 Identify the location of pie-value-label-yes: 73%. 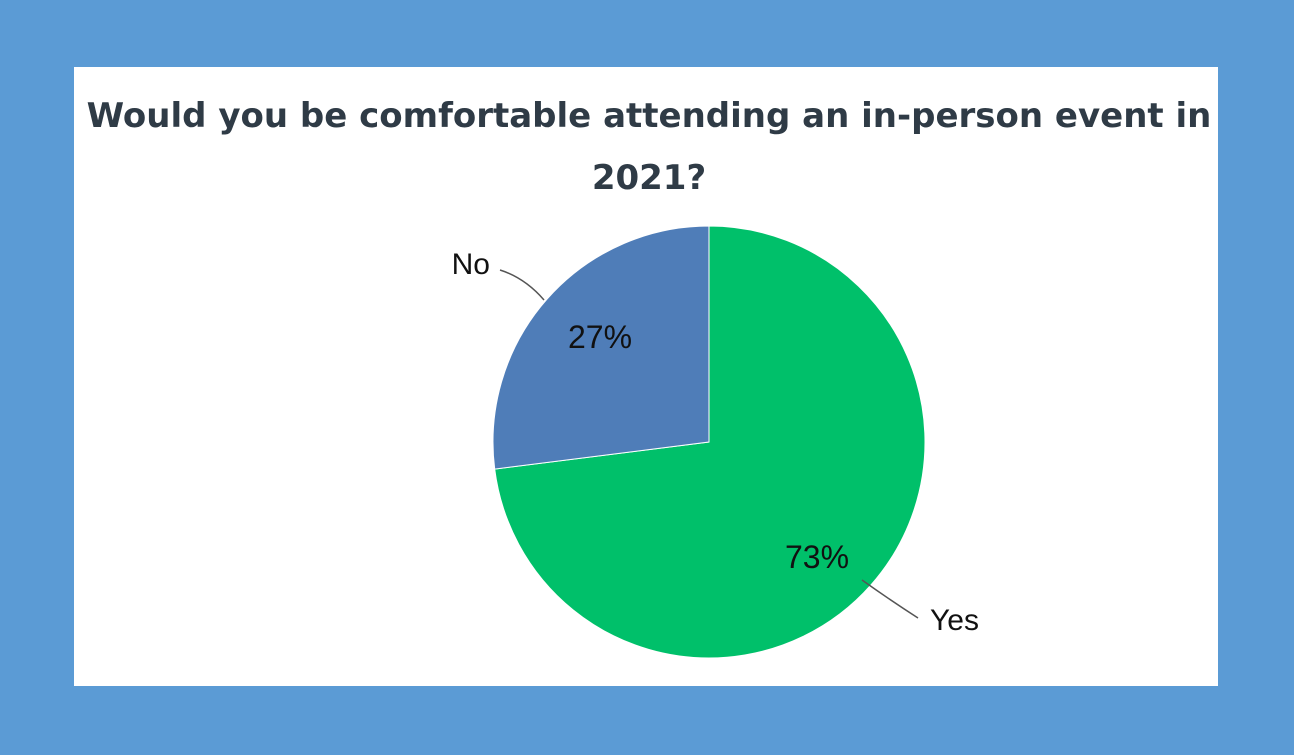
(817, 557).